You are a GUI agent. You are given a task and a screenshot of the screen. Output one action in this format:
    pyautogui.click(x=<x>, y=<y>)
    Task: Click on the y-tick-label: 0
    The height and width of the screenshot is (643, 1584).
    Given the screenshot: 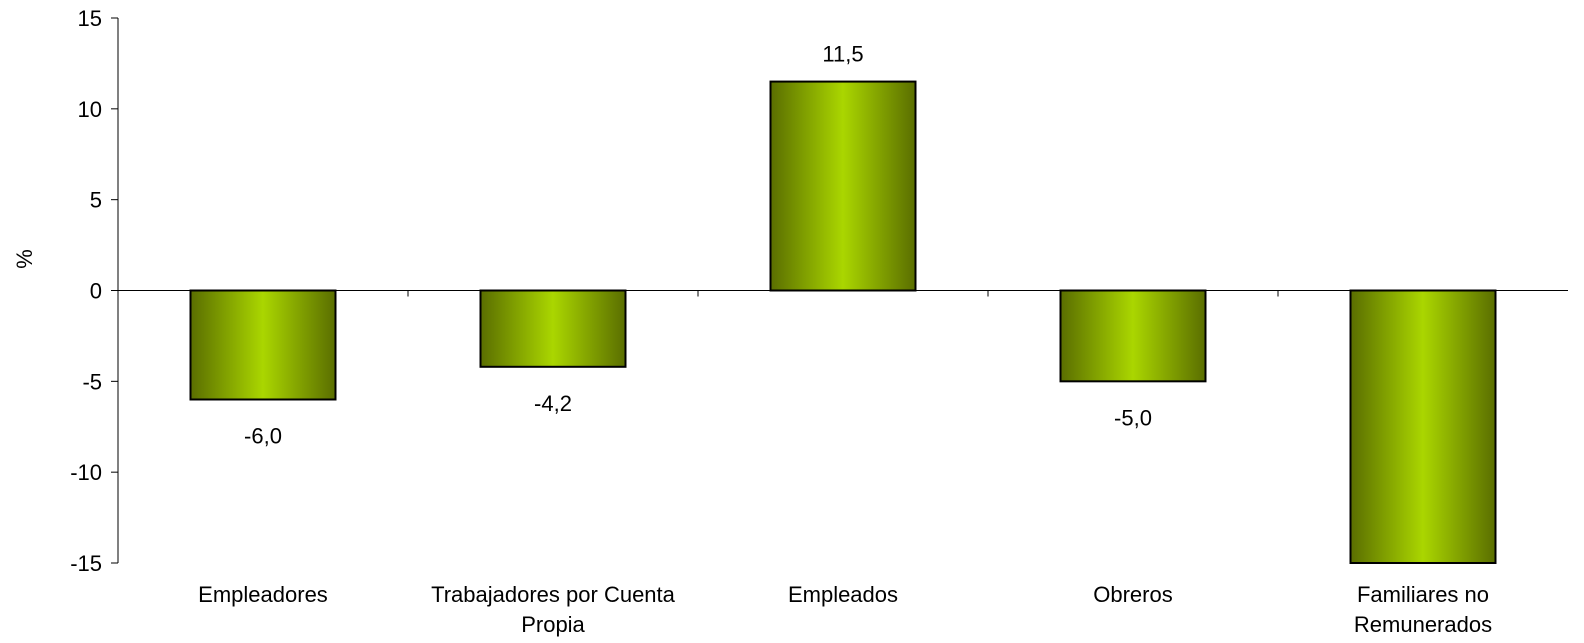 What is the action you would take?
    pyautogui.click(x=96, y=291)
    